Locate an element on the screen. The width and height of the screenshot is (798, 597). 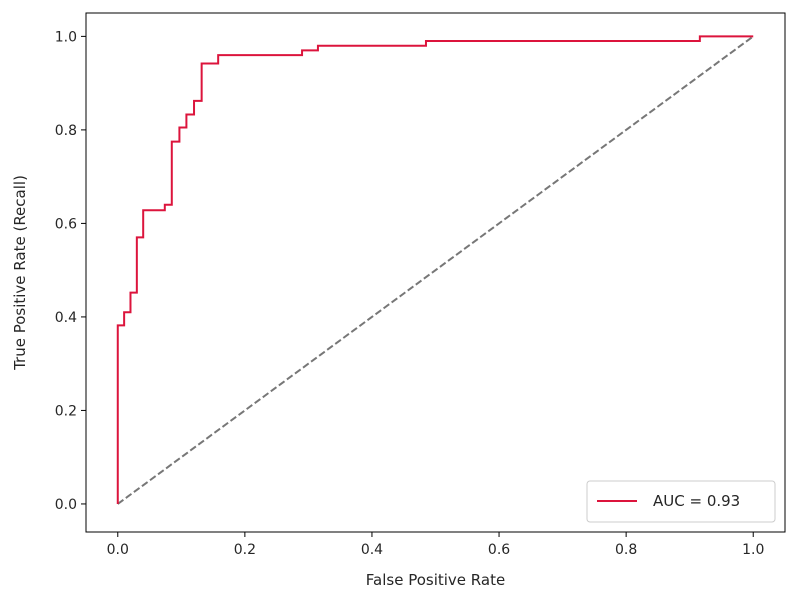
y-tick-label: 0.0 is located at coordinates (66, 505).